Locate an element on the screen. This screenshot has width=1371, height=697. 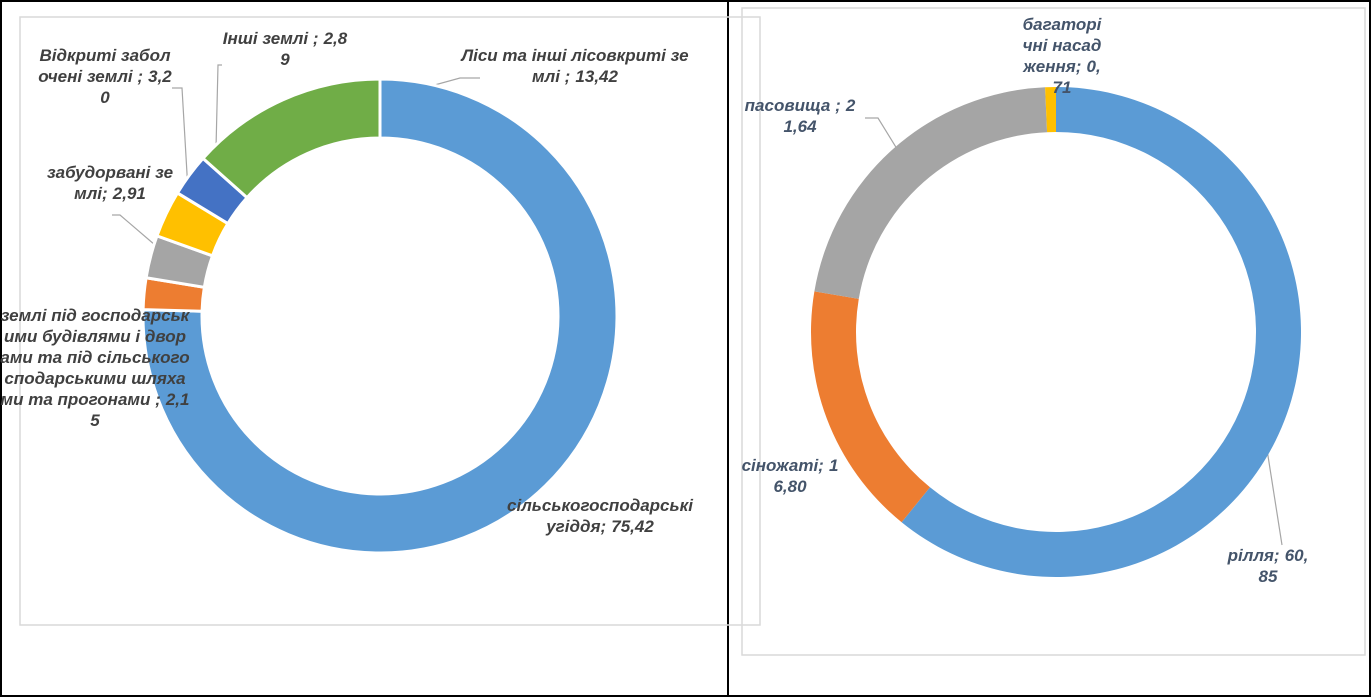
label-name: сіножаті; is located at coordinates (782, 465).